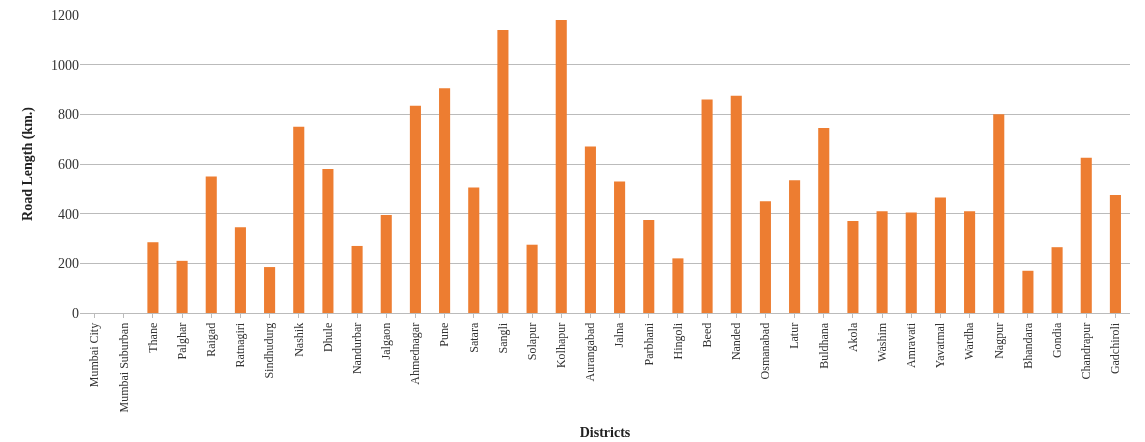 This screenshot has width=1145, height=442. What do you see at coordinates (65, 65) in the screenshot?
I see `y-tick-label: 1000` at bounding box center [65, 65].